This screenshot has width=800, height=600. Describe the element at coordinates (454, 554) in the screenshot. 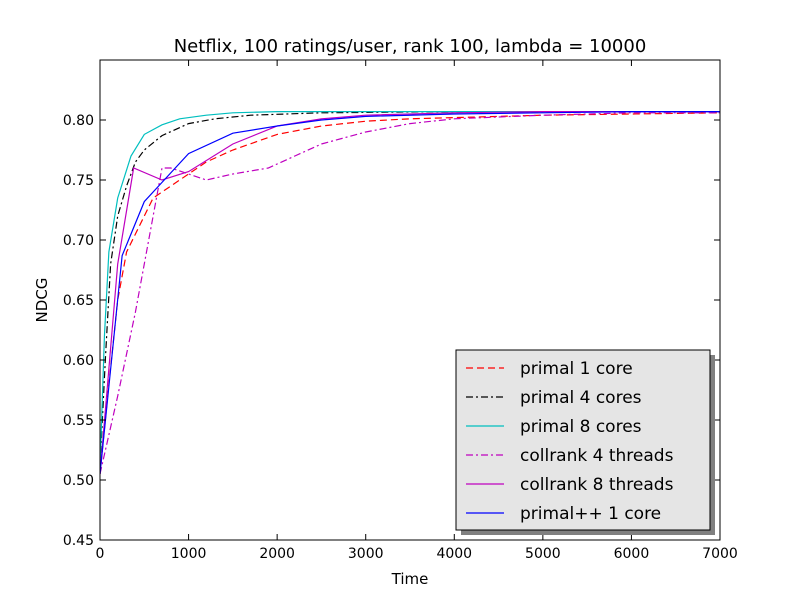

I see `x-tick-label: 4000` at that location.